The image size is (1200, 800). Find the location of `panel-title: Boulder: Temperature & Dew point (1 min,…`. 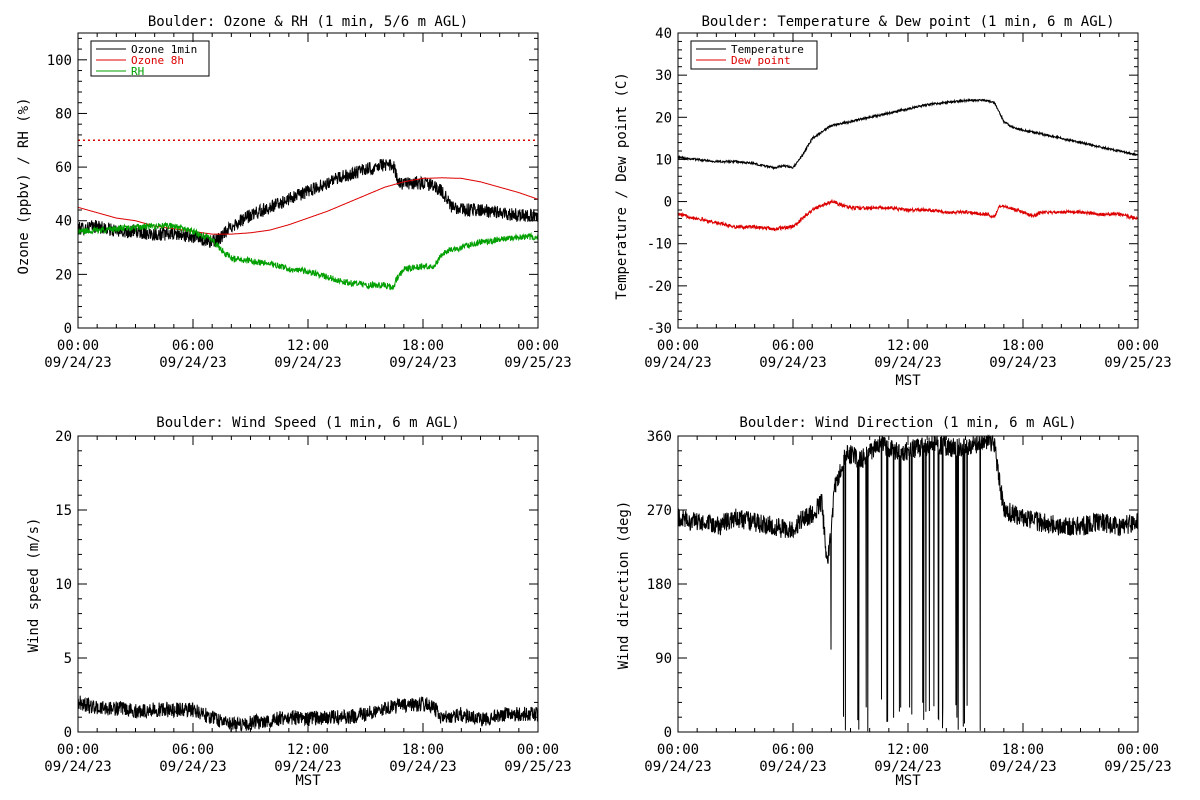

panel-title: Boulder: Temperature & Dew point (1 min,… is located at coordinates (907, 22).